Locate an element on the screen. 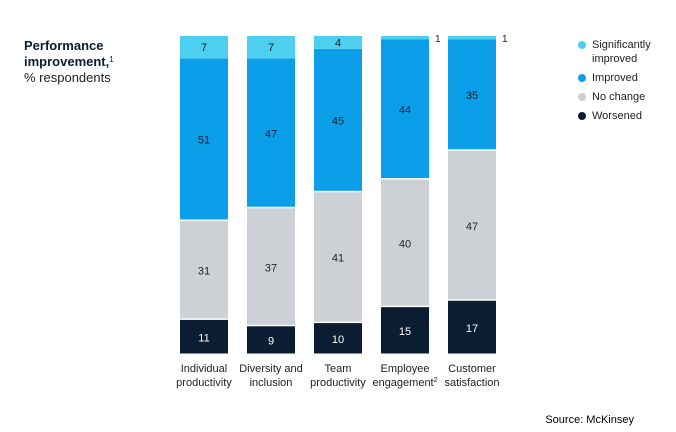 The height and width of the screenshot is (432, 676). chart-title: Performance improvement,1 is located at coordinates (94, 54).